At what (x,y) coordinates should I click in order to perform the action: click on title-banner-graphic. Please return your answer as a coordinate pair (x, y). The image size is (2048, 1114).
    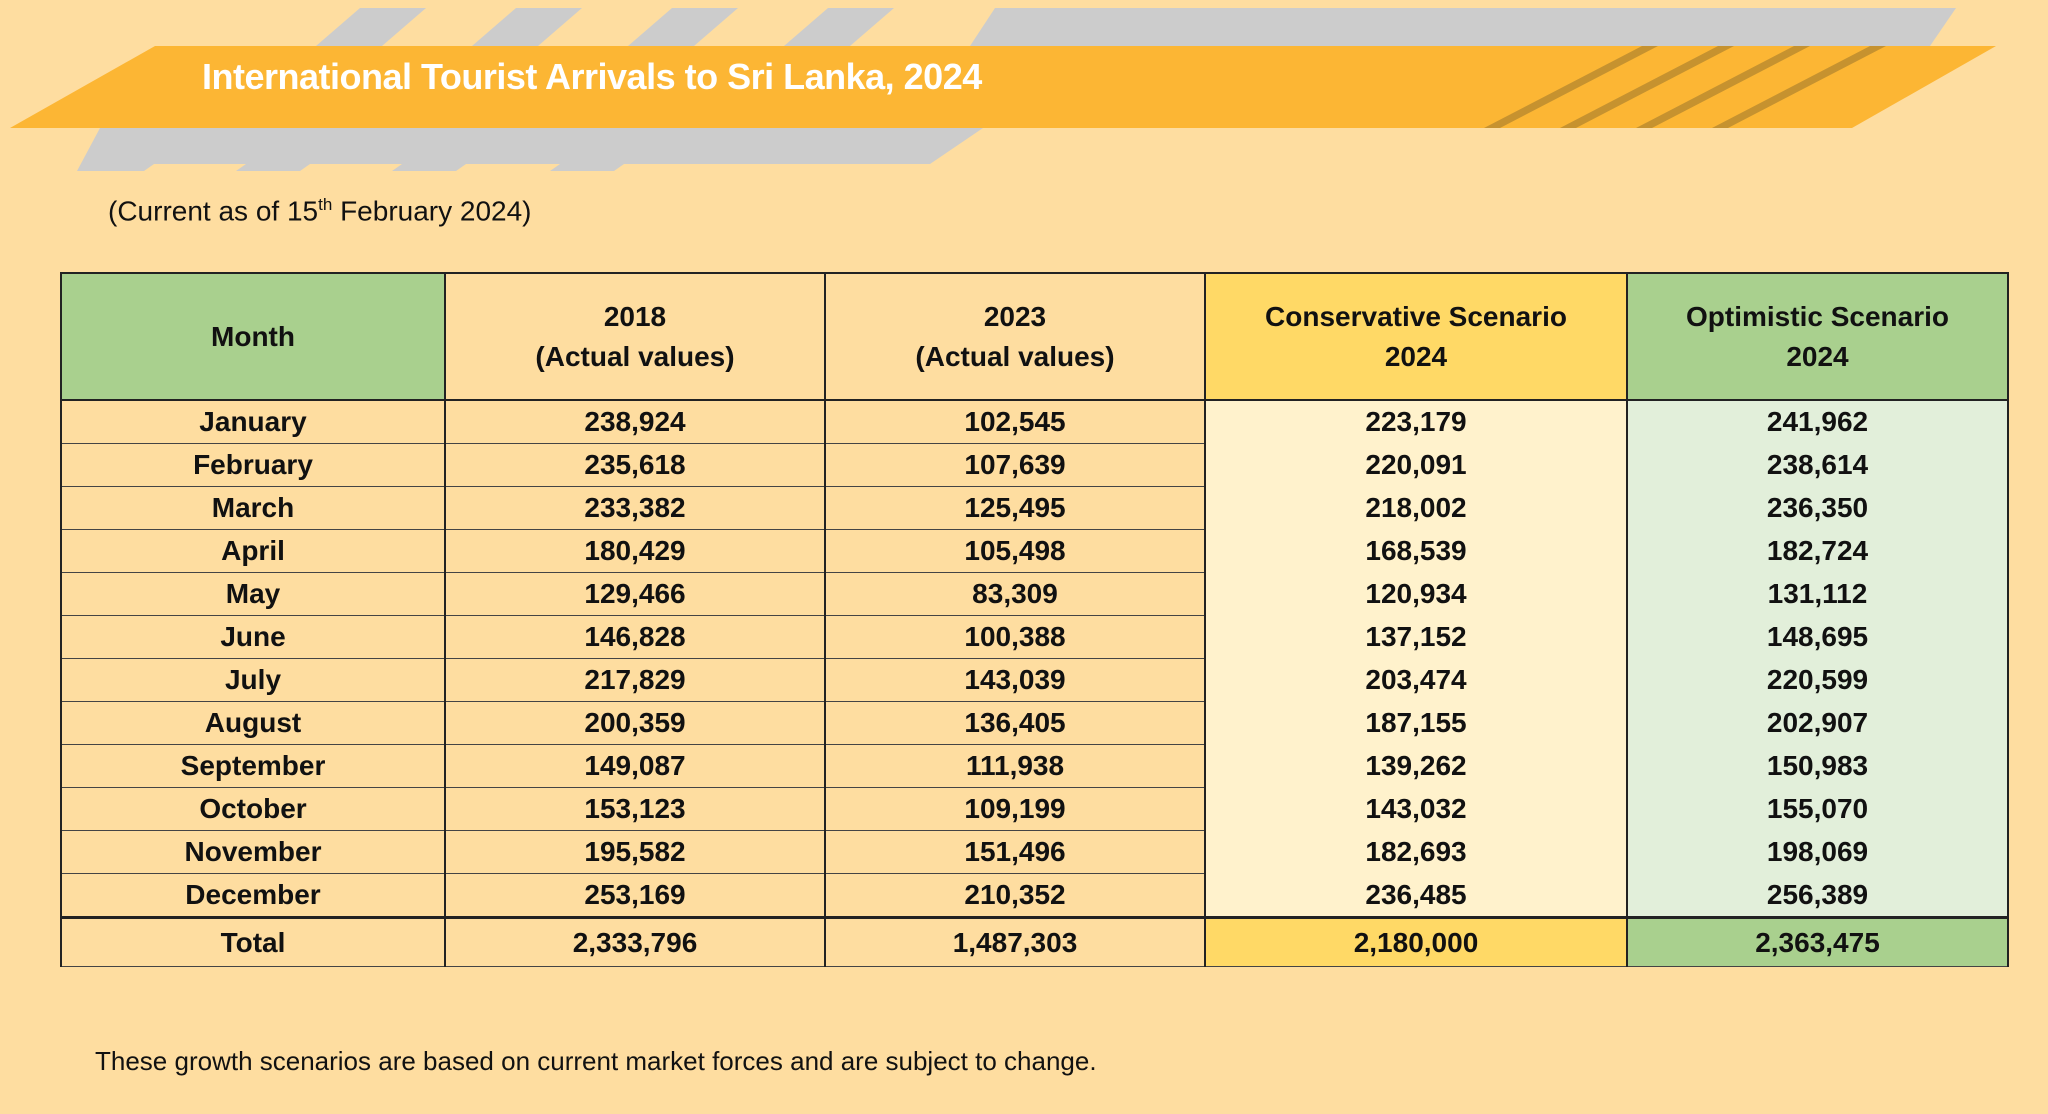
    Looking at the image, I should click on (1003, 89).